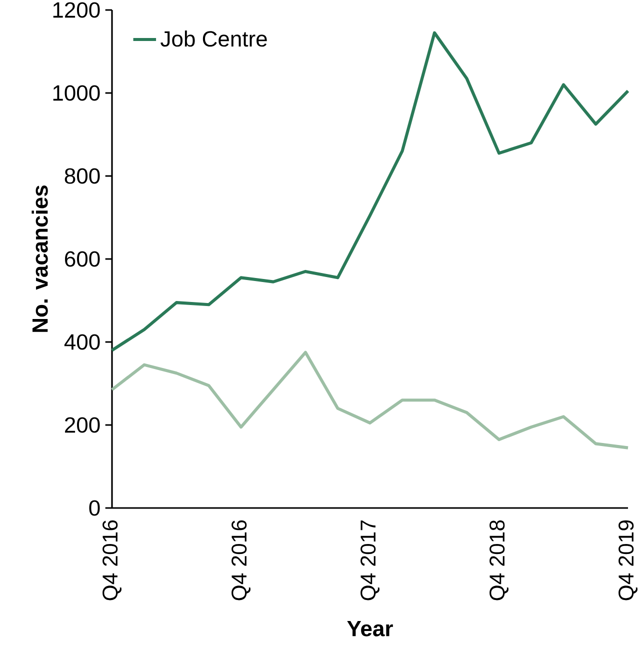  I want to click on y-tick-label: 1200, so click(76, 10).